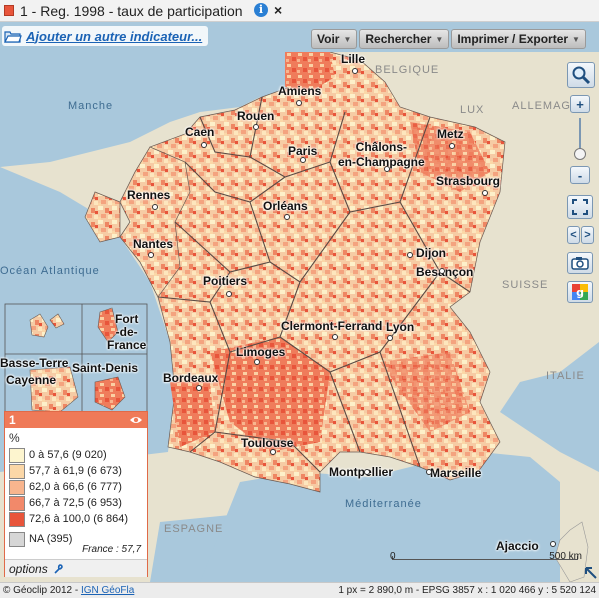 The image size is (599, 598). I want to click on zoom-out-button: -, so click(580, 175).